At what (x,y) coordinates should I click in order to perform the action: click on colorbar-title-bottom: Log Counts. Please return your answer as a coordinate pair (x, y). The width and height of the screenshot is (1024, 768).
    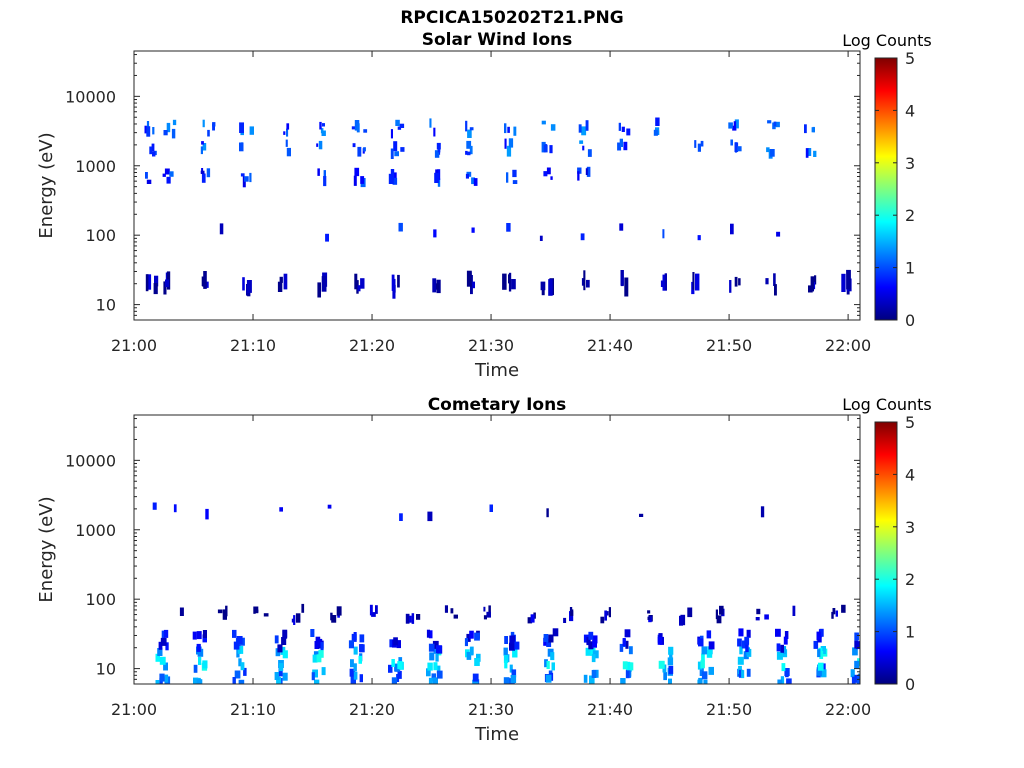
    Looking at the image, I should click on (887, 404).